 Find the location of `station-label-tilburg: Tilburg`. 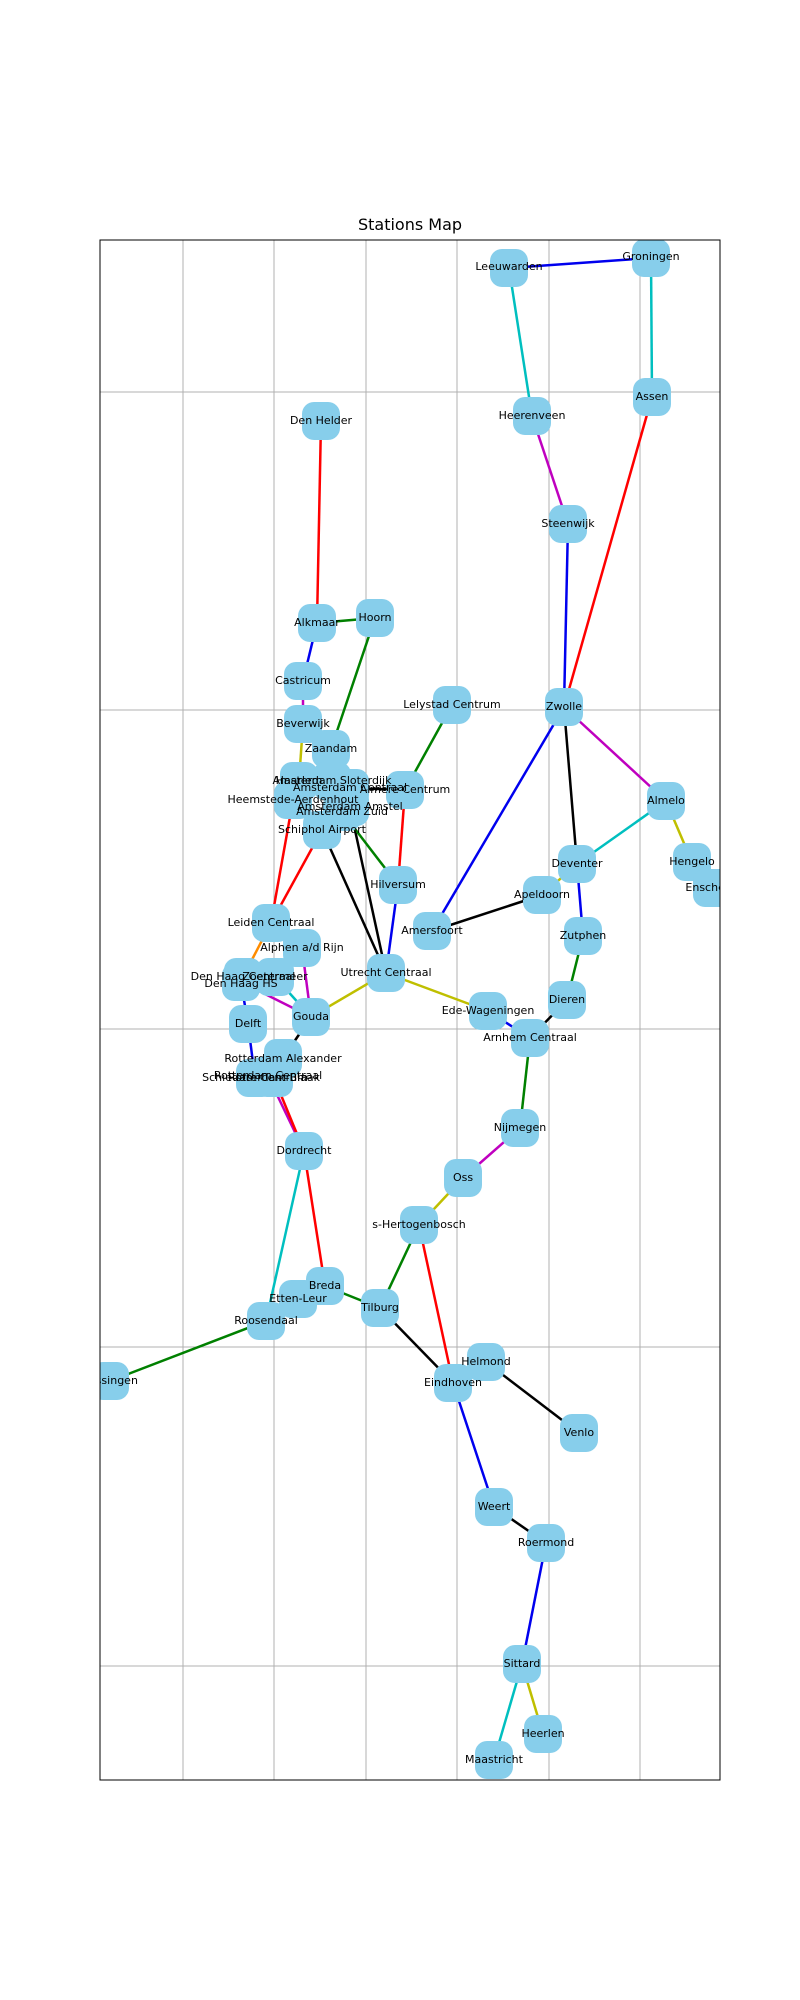

station-label-tilburg: Tilburg is located at coordinates (379, 1307).